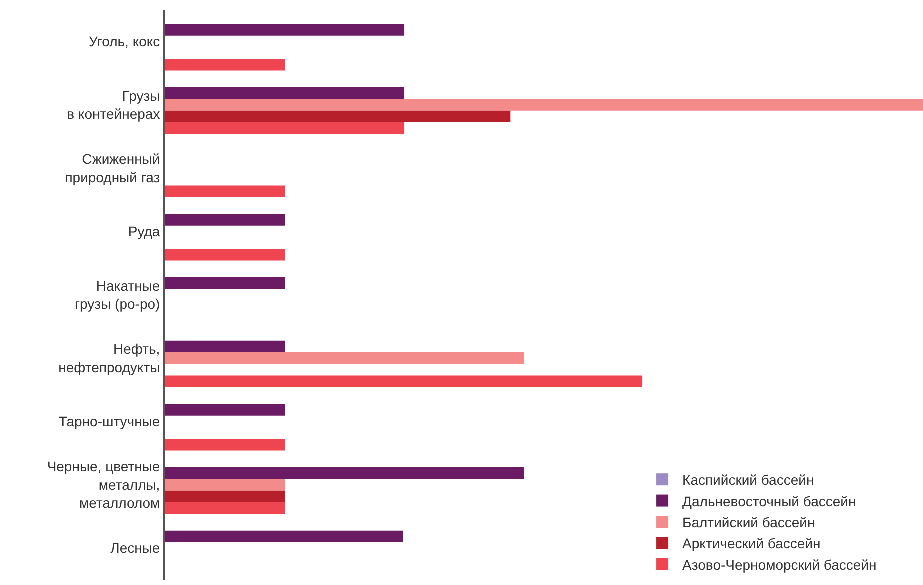 The image size is (923, 585). I want to click on y-tick-label: Накатные грузы (ро-ро), so click(117, 295).